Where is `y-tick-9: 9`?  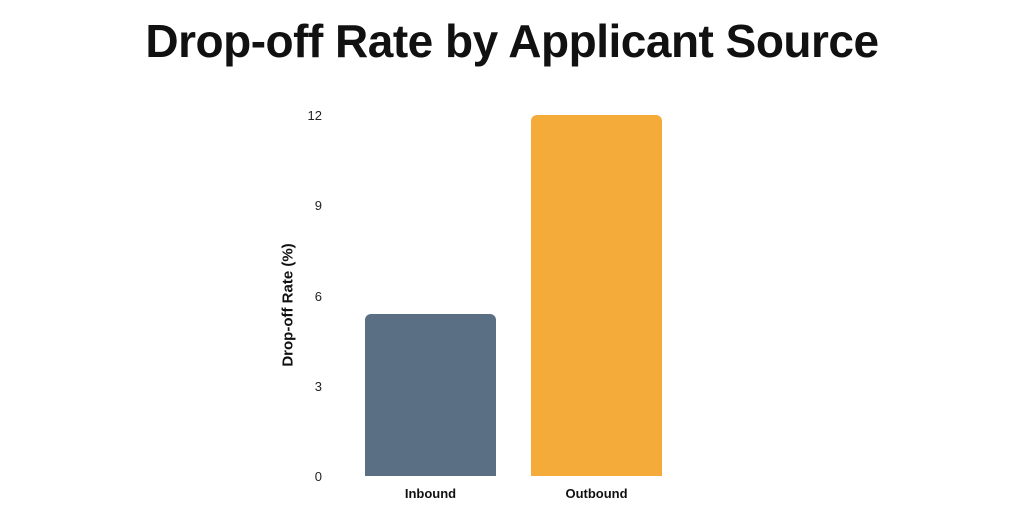 y-tick-9: 9 is located at coordinates (318, 205).